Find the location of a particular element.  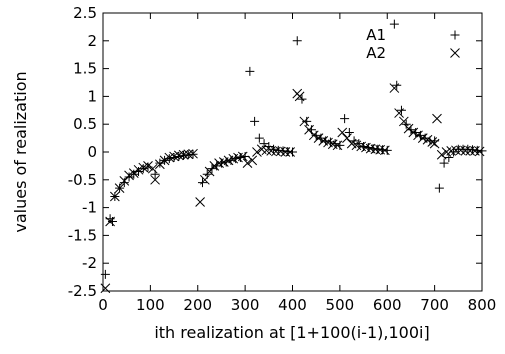

y-tick-label: -0.5 is located at coordinates (82, 180).